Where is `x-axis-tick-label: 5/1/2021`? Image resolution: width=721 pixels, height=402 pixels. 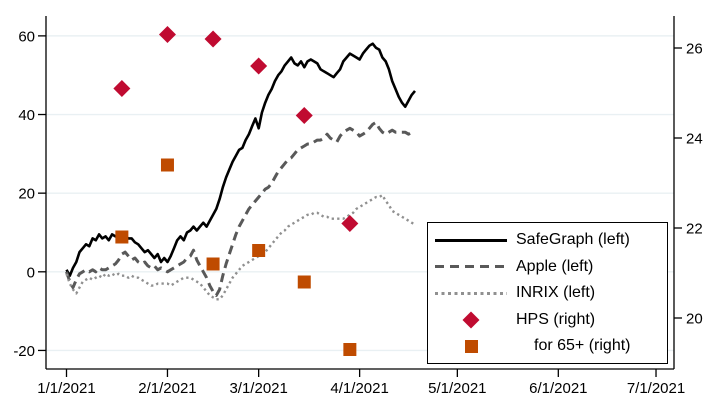
x-axis-tick-label: 5/1/2021 is located at coordinates (457, 388).